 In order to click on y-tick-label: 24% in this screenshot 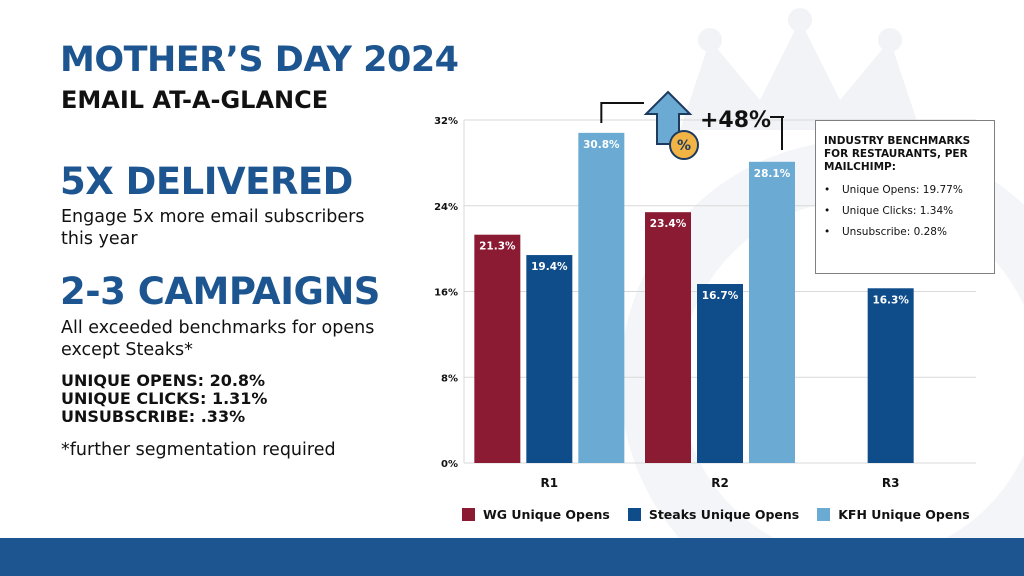, I will do `click(446, 207)`.